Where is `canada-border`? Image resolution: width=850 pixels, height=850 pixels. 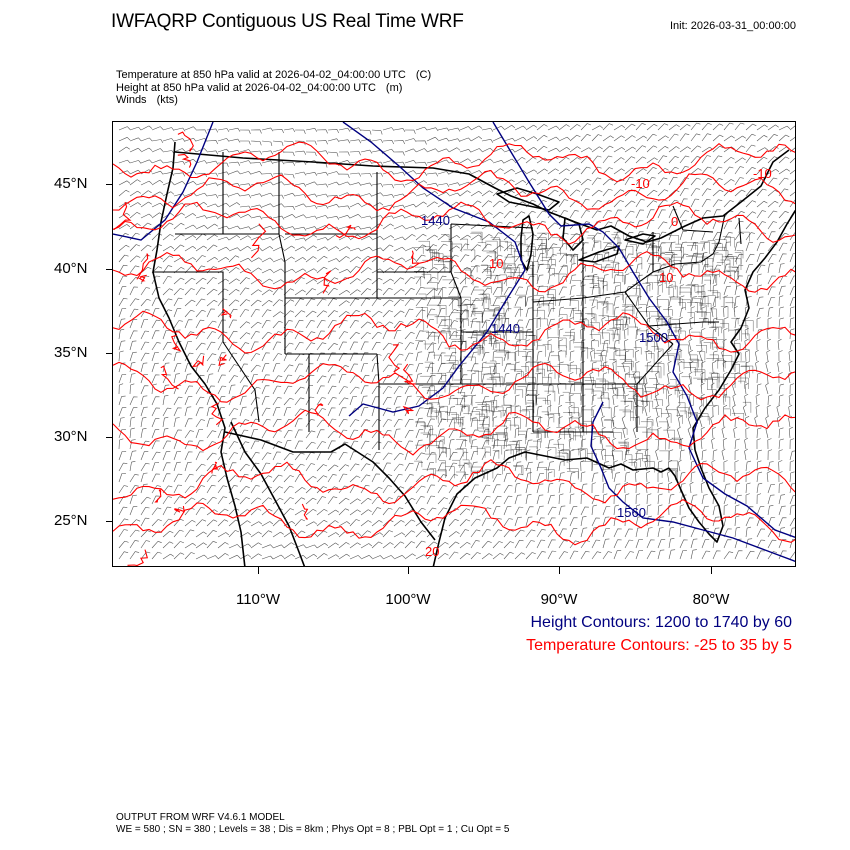
canada-border is located at coordinates (482, 196).